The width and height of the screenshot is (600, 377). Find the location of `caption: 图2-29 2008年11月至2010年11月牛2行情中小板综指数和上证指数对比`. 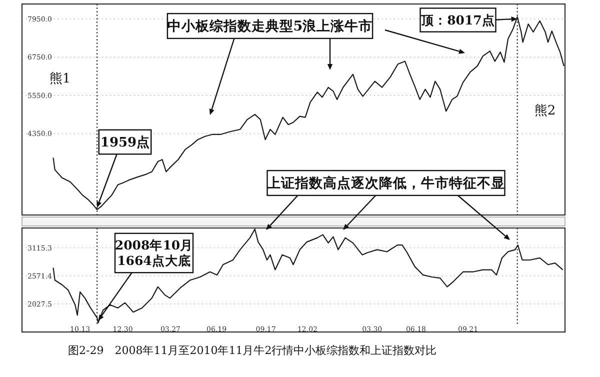

caption: 图2-29 2008年11月至2010年11月牛2行情中小板综指数和上证指数对比 is located at coordinates (252, 350).